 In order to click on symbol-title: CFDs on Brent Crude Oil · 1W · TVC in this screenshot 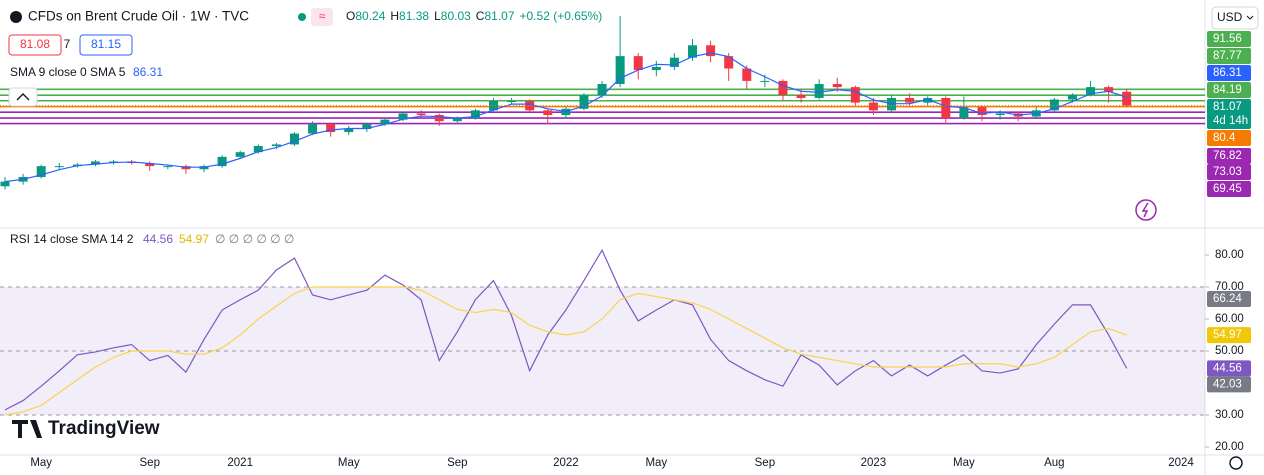, I will do `click(138, 16)`.